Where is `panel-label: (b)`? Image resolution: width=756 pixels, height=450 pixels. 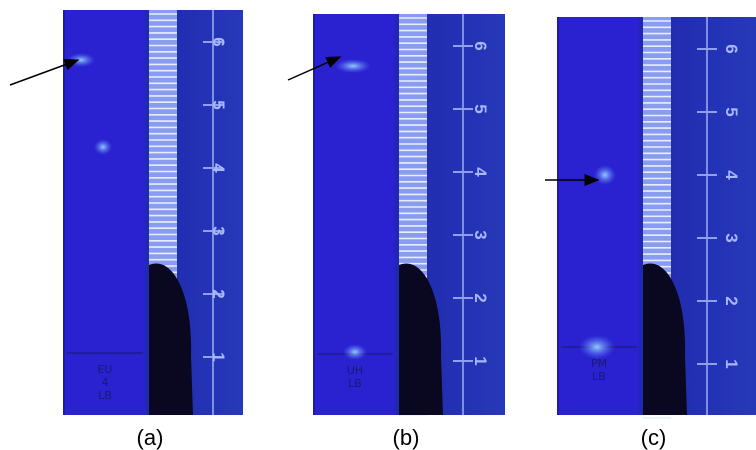
panel-label: (b) is located at coordinates (406, 437).